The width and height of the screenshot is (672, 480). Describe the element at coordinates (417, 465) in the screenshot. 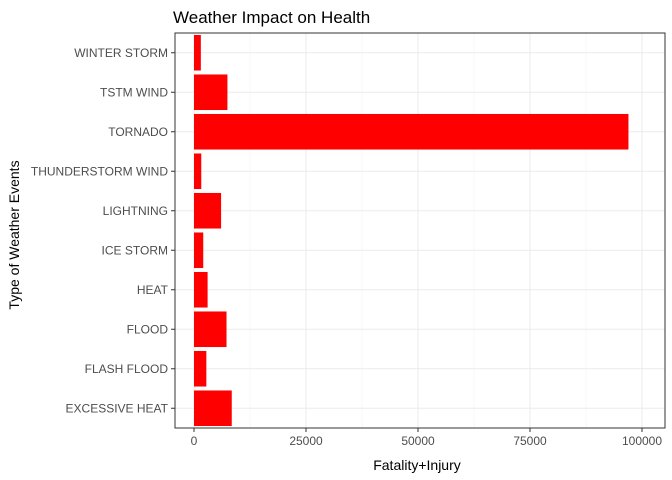

I see `x-axis-title: Fatality+Injury` at that location.